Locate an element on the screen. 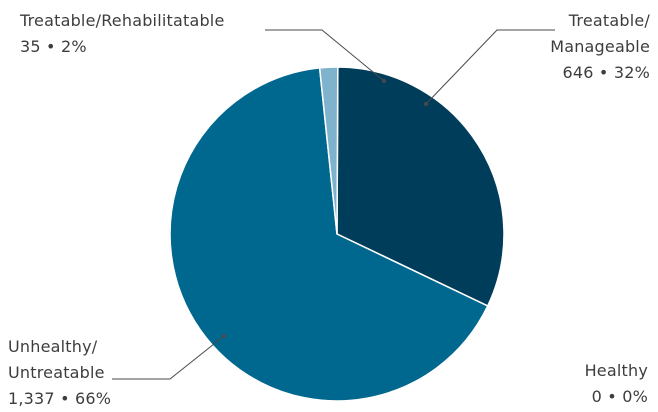 The width and height of the screenshot is (658, 412). label-healthy-value: 0 • 0% is located at coordinates (619, 396).